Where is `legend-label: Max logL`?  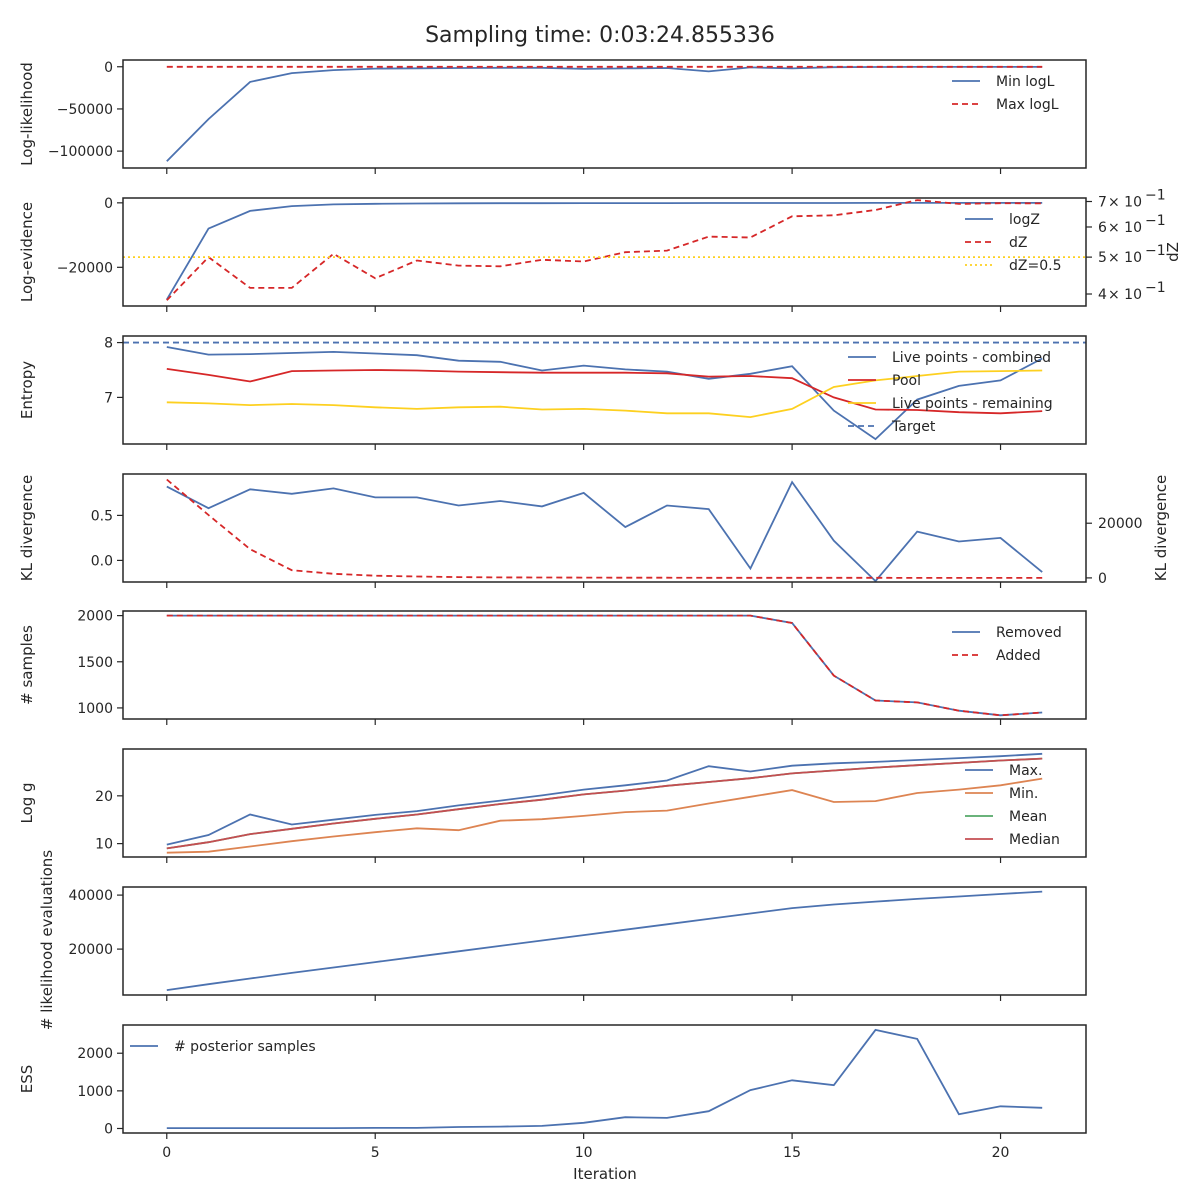 legend-label: Max logL is located at coordinates (1027, 105).